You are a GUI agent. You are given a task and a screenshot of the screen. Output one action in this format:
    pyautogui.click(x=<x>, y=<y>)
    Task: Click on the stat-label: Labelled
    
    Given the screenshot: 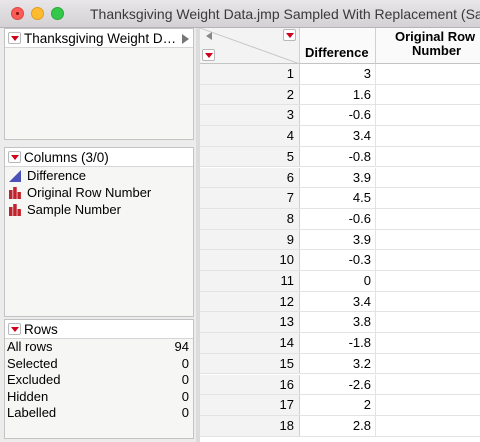 What is the action you would take?
    pyautogui.click(x=32, y=413)
    